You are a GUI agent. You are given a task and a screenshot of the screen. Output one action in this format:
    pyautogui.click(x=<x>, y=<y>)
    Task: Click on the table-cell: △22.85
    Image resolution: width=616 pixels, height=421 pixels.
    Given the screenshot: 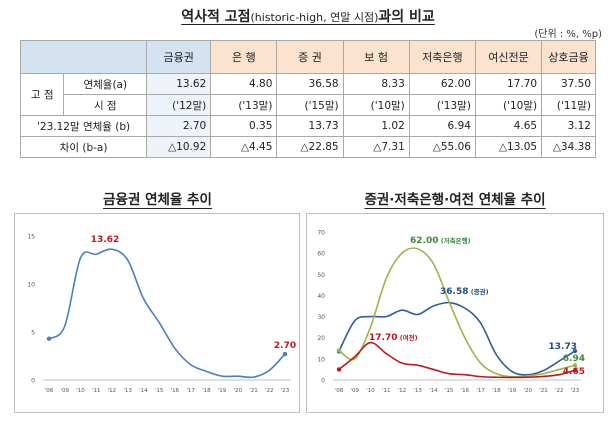 What is the action you would take?
    pyautogui.click(x=310, y=147)
    